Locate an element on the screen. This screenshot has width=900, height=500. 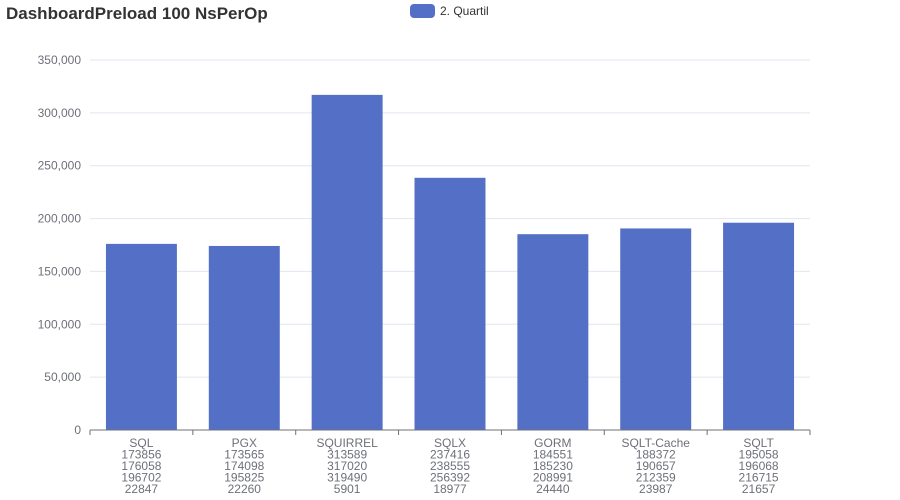
x-category-label: PGX 173565 174098 195825 22260 is located at coordinates (244, 466).